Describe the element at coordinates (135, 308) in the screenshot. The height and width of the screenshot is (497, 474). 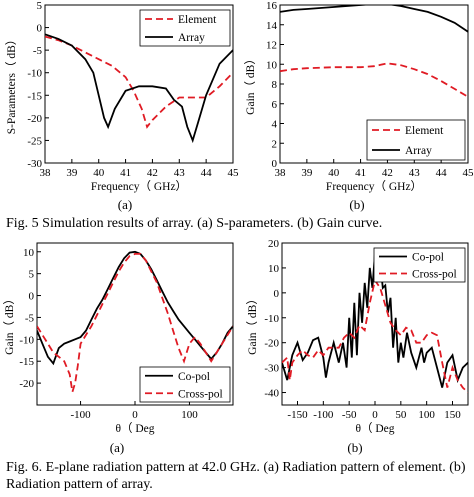
I see `series-line-co-pol` at that location.